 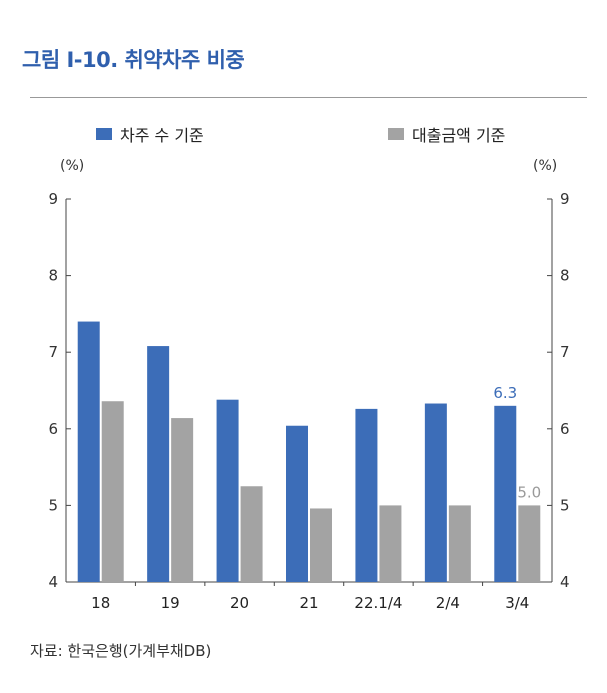 I want to click on left-y-tick-label: 6, so click(x=53, y=429).